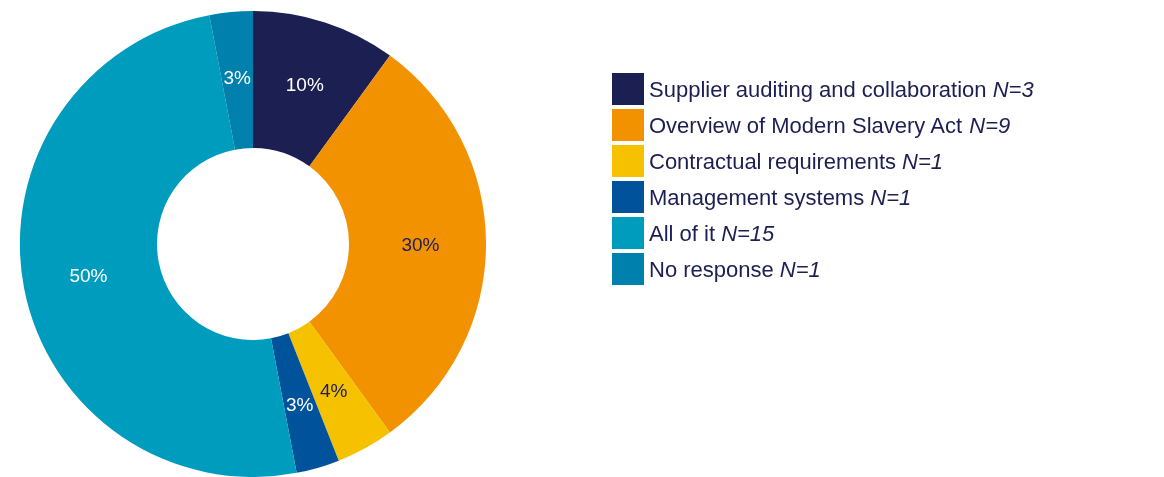 This screenshot has height=477, width=1164. Describe the element at coordinates (796, 161) in the screenshot. I see `legend-label: Contractual requirements N=1` at that location.